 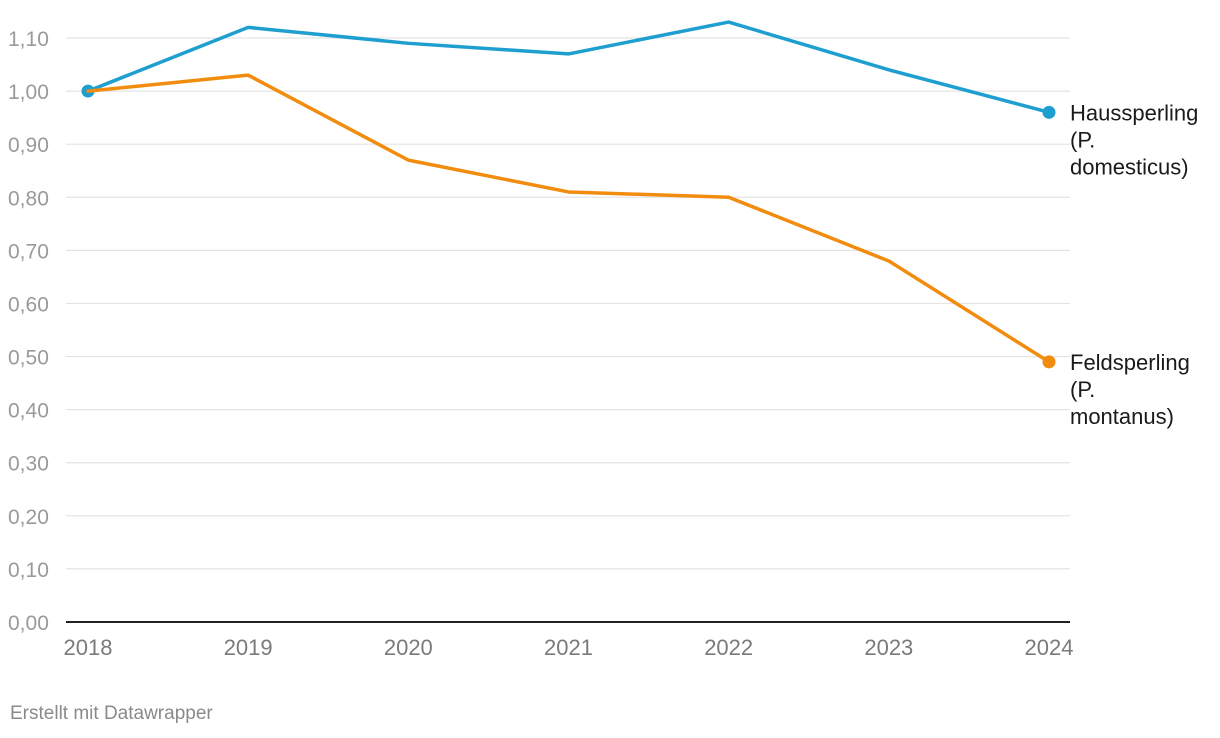 What do you see at coordinates (1049, 647) in the screenshot?
I see `x-tick-label: 2024` at bounding box center [1049, 647].